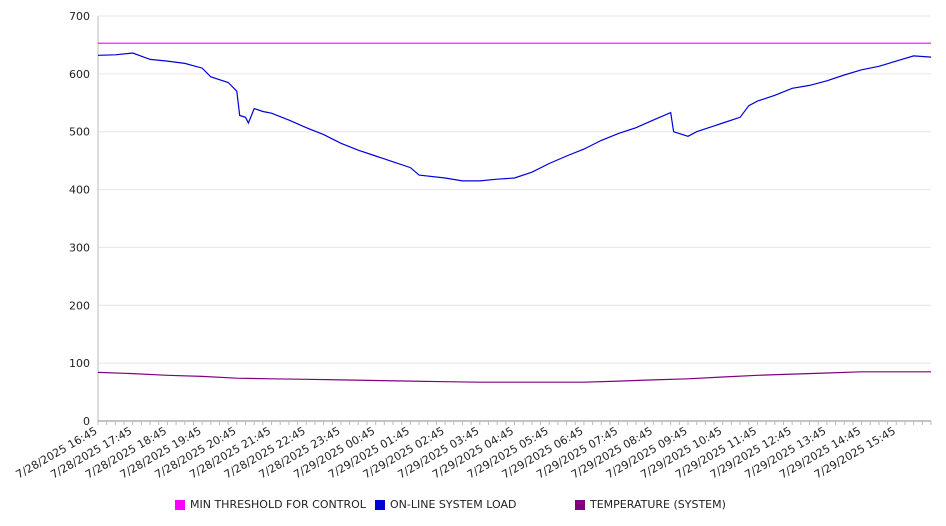 The image size is (946, 526). I want to click on legend-label-temperature: TEMPERATURE (SYSTEM), so click(658, 504).